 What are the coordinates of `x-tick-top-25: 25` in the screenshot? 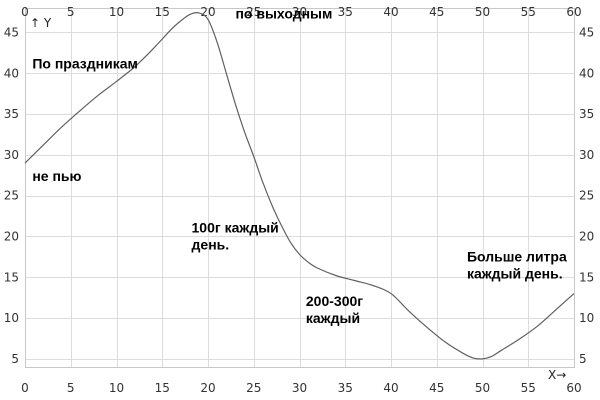 It's located at (253, 12).